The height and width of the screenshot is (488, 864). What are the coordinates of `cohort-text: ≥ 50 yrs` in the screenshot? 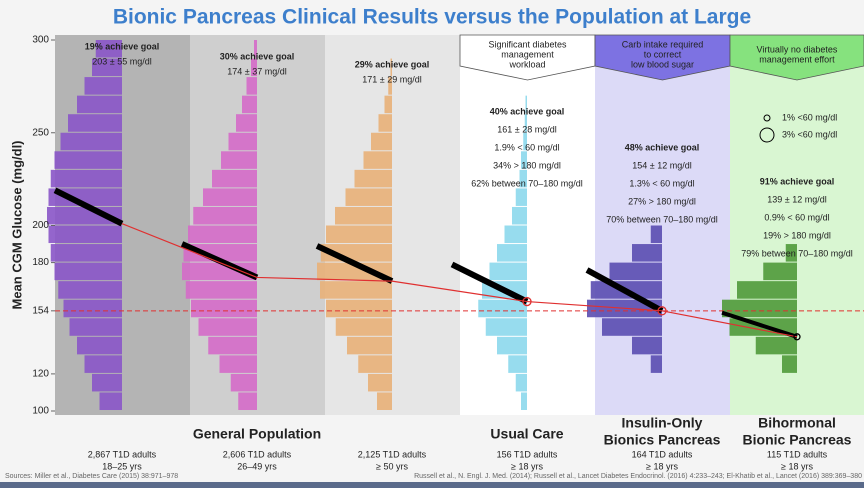 It's located at (392, 466).